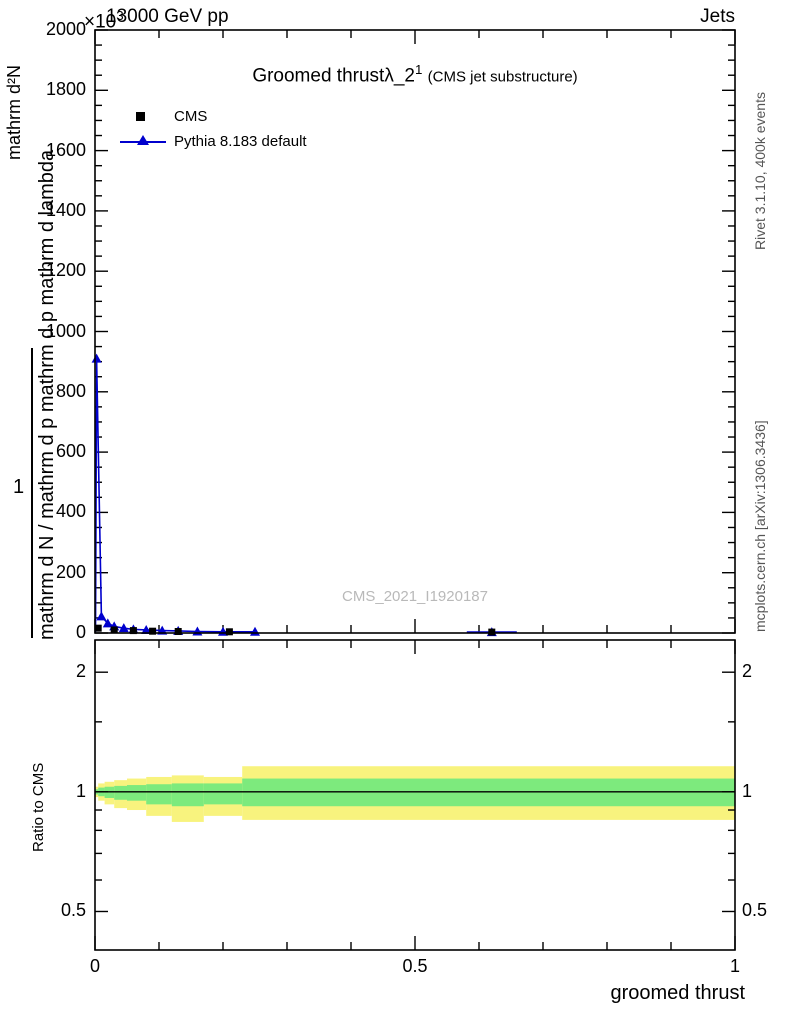 This screenshot has height=1024, width=786. What do you see at coordinates (80, 671) in the screenshot?
I see `ratio-y-tick-label-left: 2` at bounding box center [80, 671].